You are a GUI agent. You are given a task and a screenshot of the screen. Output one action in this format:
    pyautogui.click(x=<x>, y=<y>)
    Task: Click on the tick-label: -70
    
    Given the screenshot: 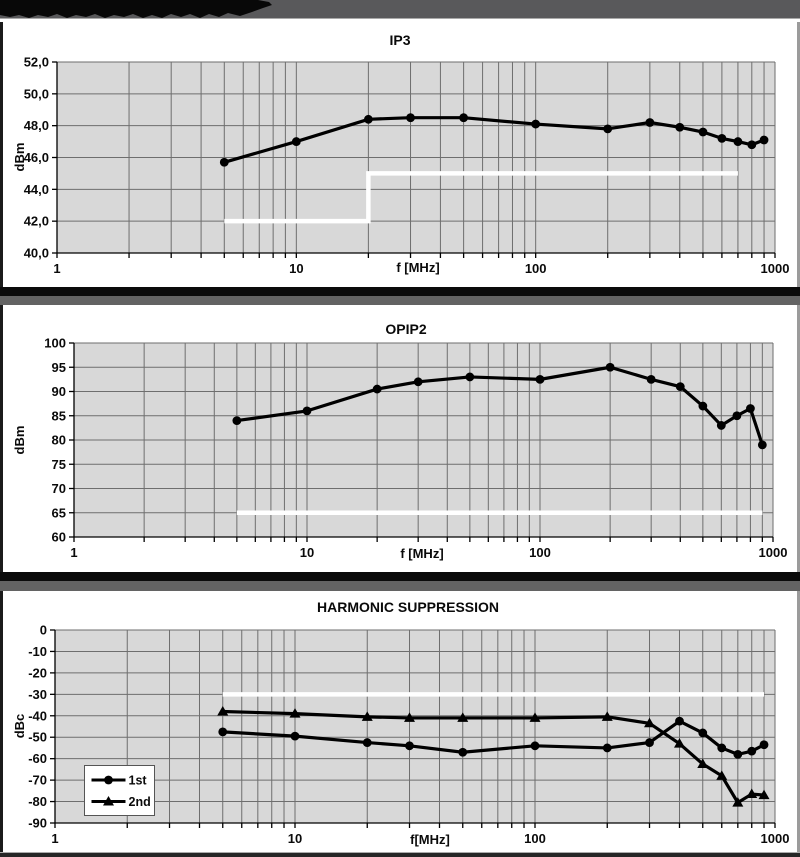 What is the action you would take?
    pyautogui.click(x=37, y=780)
    